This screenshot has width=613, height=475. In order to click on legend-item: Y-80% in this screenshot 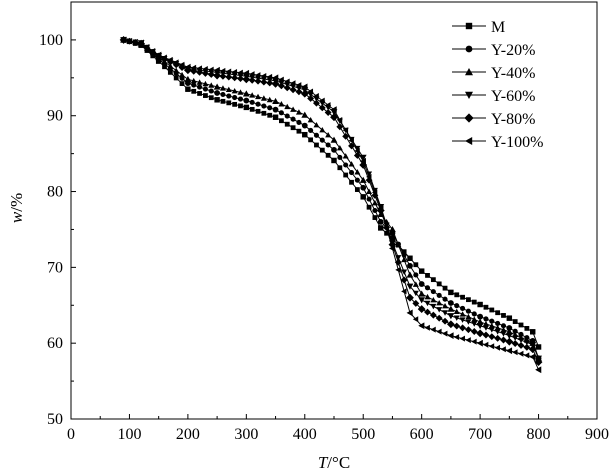, I will do `click(493, 119)`.